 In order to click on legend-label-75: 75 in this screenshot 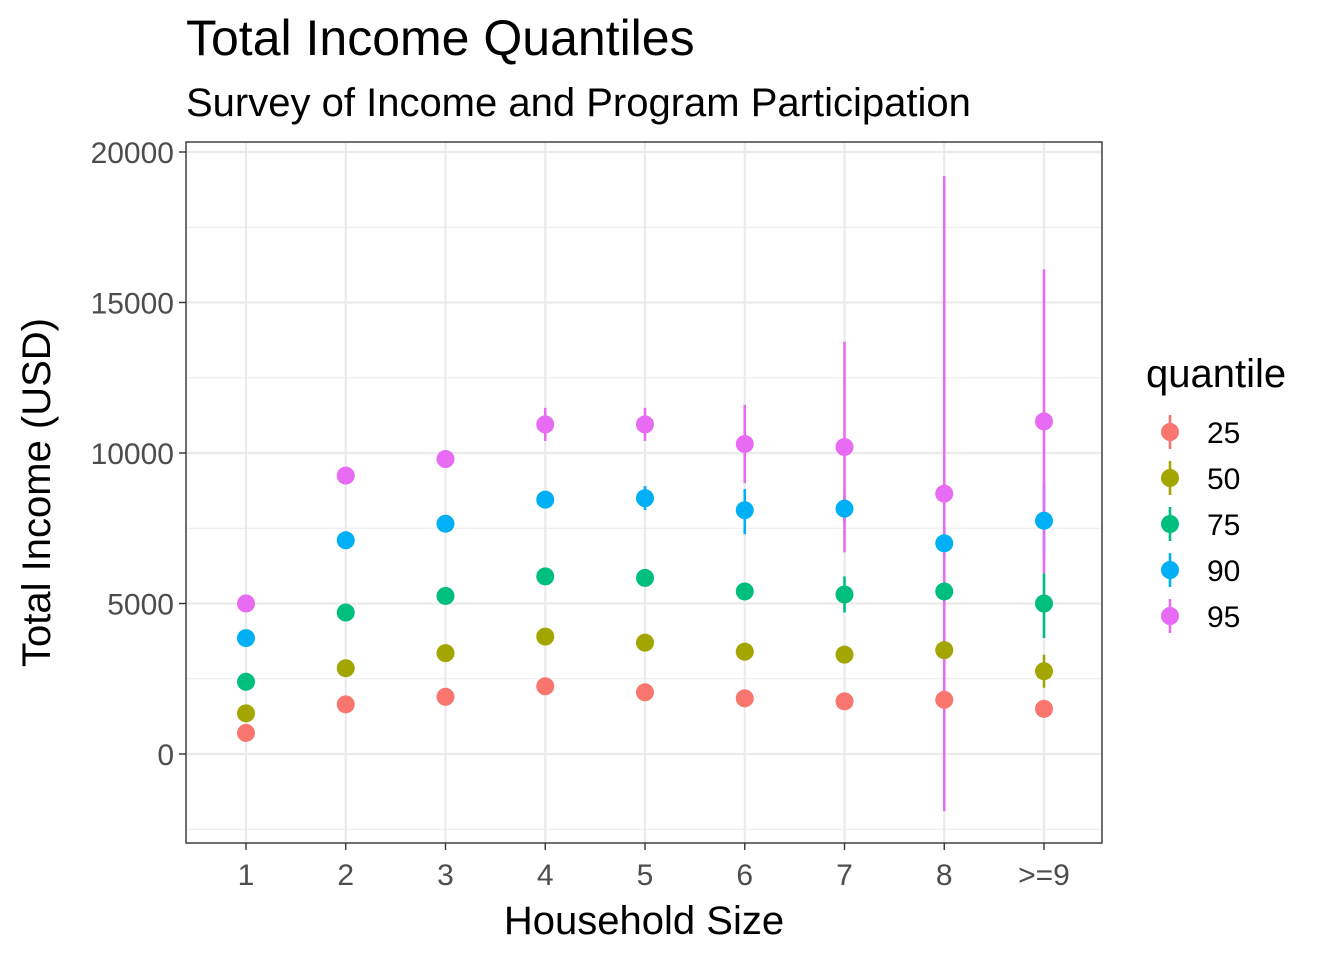, I will do `click(1223, 525)`.